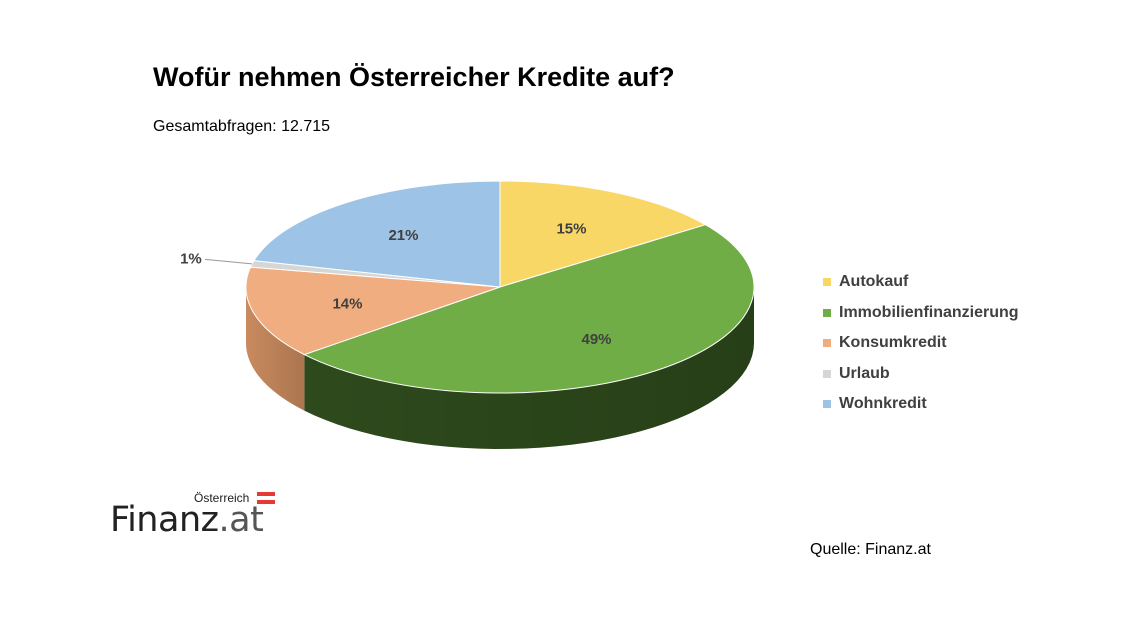 This screenshot has height=643, width=1135. I want to click on logo-word: Finanz, so click(164, 520).